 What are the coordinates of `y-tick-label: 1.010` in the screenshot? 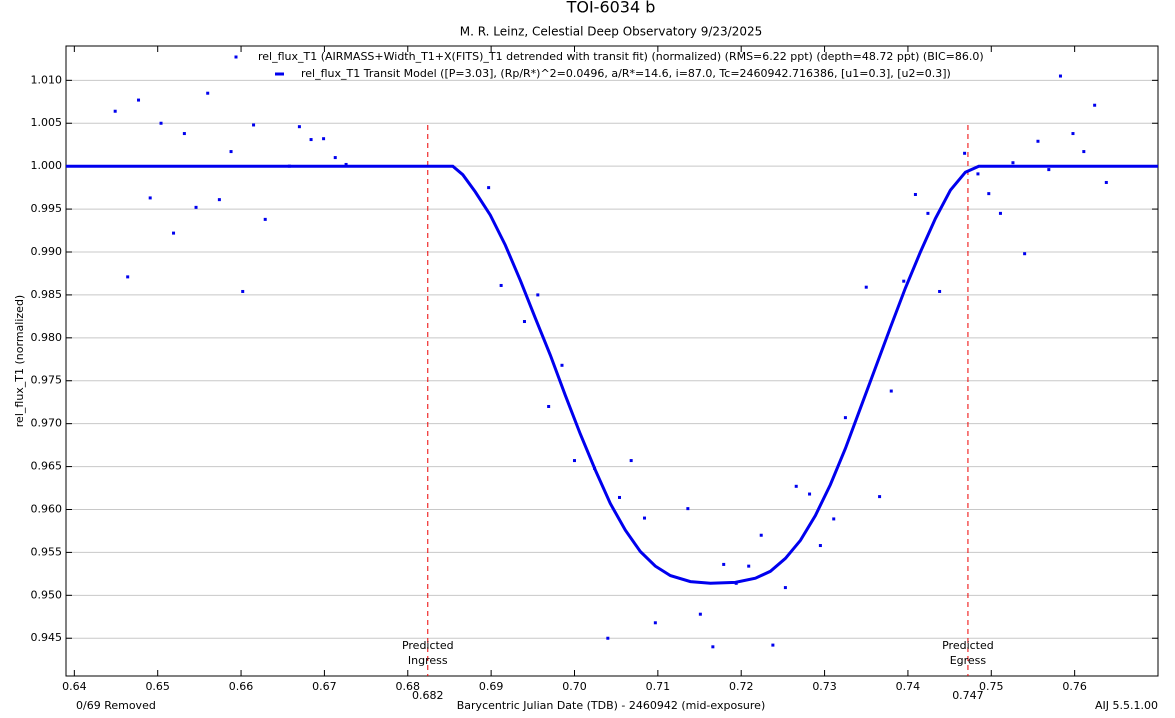 It's located at (47, 79).